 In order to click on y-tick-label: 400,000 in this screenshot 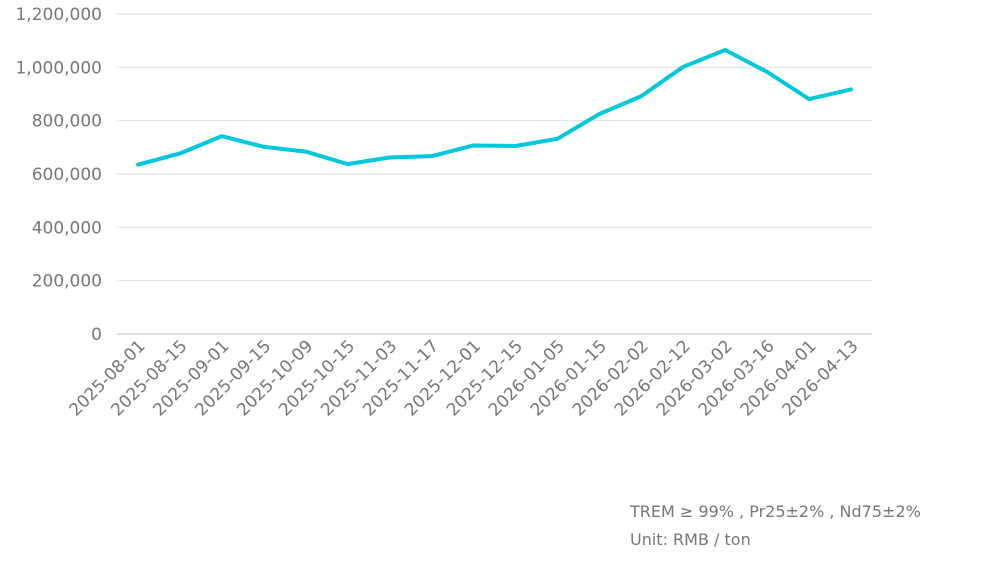, I will do `click(67, 228)`.